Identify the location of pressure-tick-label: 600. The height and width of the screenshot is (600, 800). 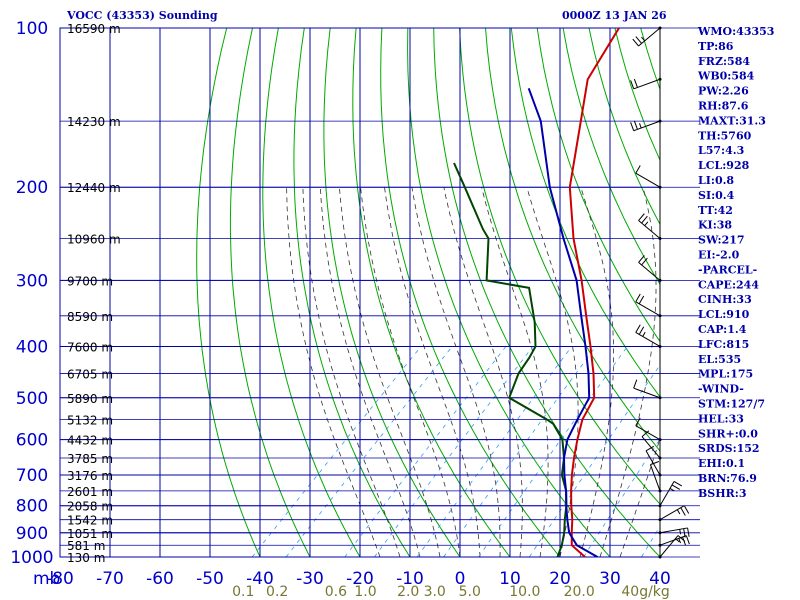
(32, 441).